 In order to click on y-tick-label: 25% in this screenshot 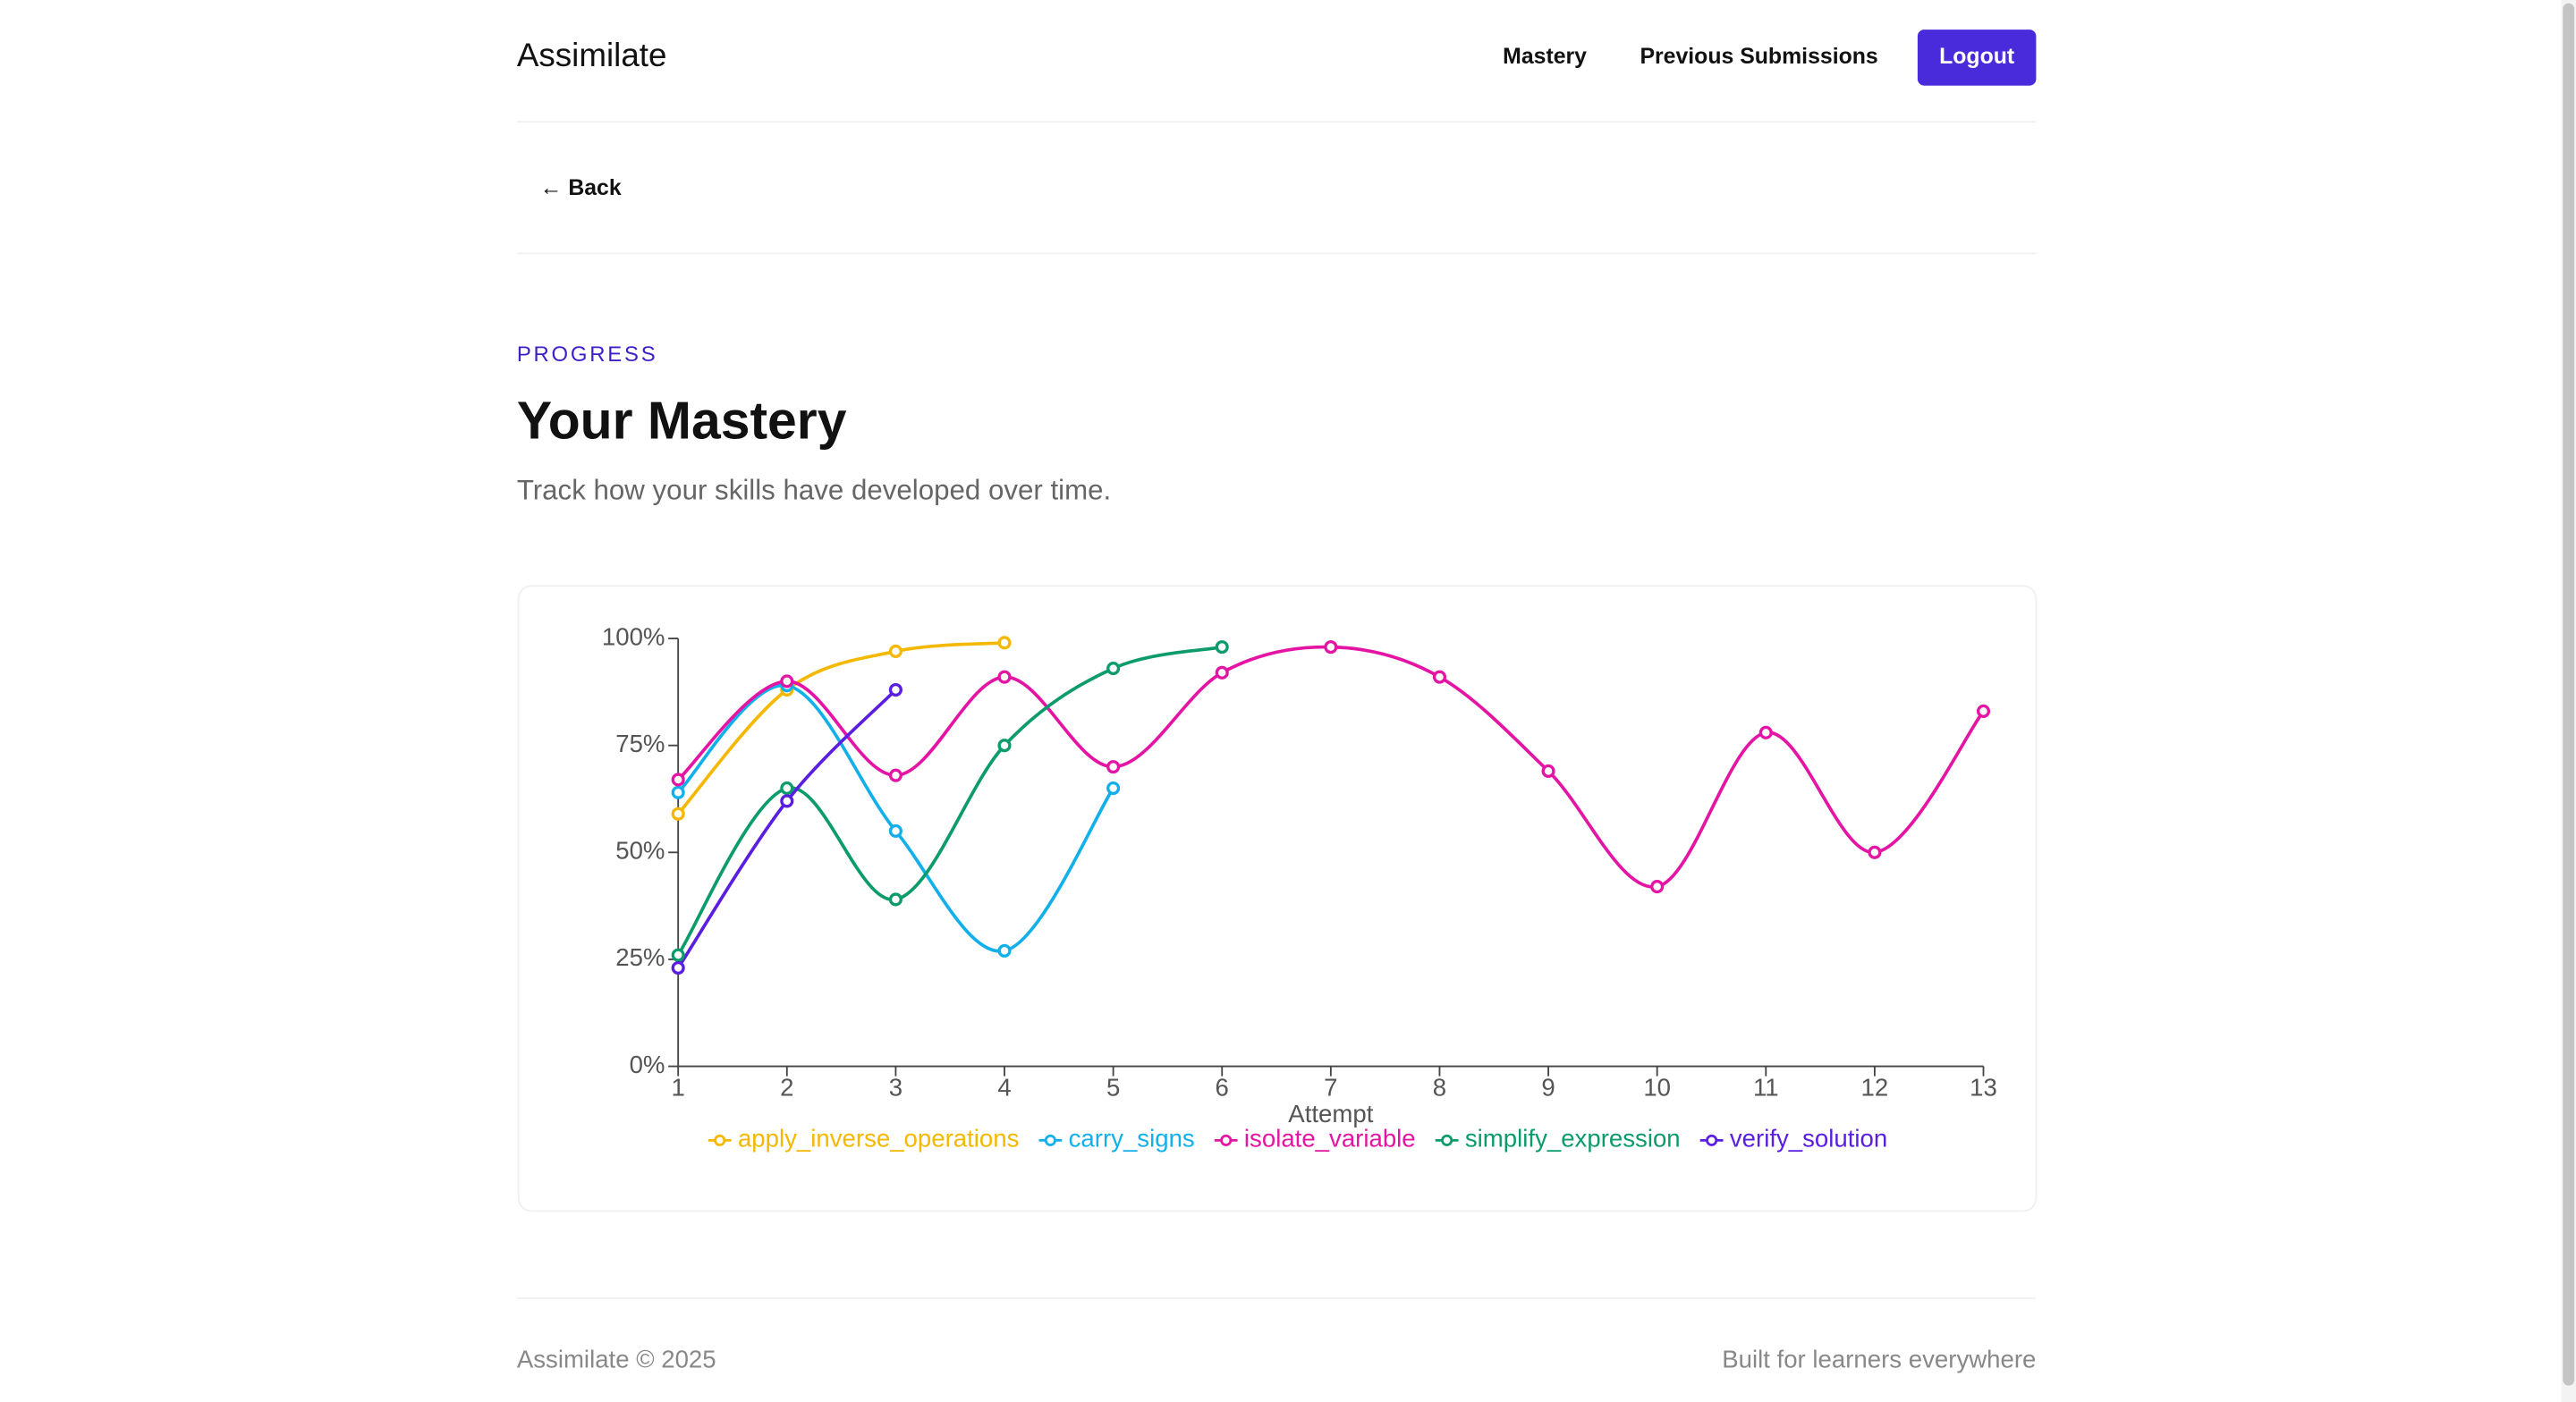, I will do `click(640, 957)`.